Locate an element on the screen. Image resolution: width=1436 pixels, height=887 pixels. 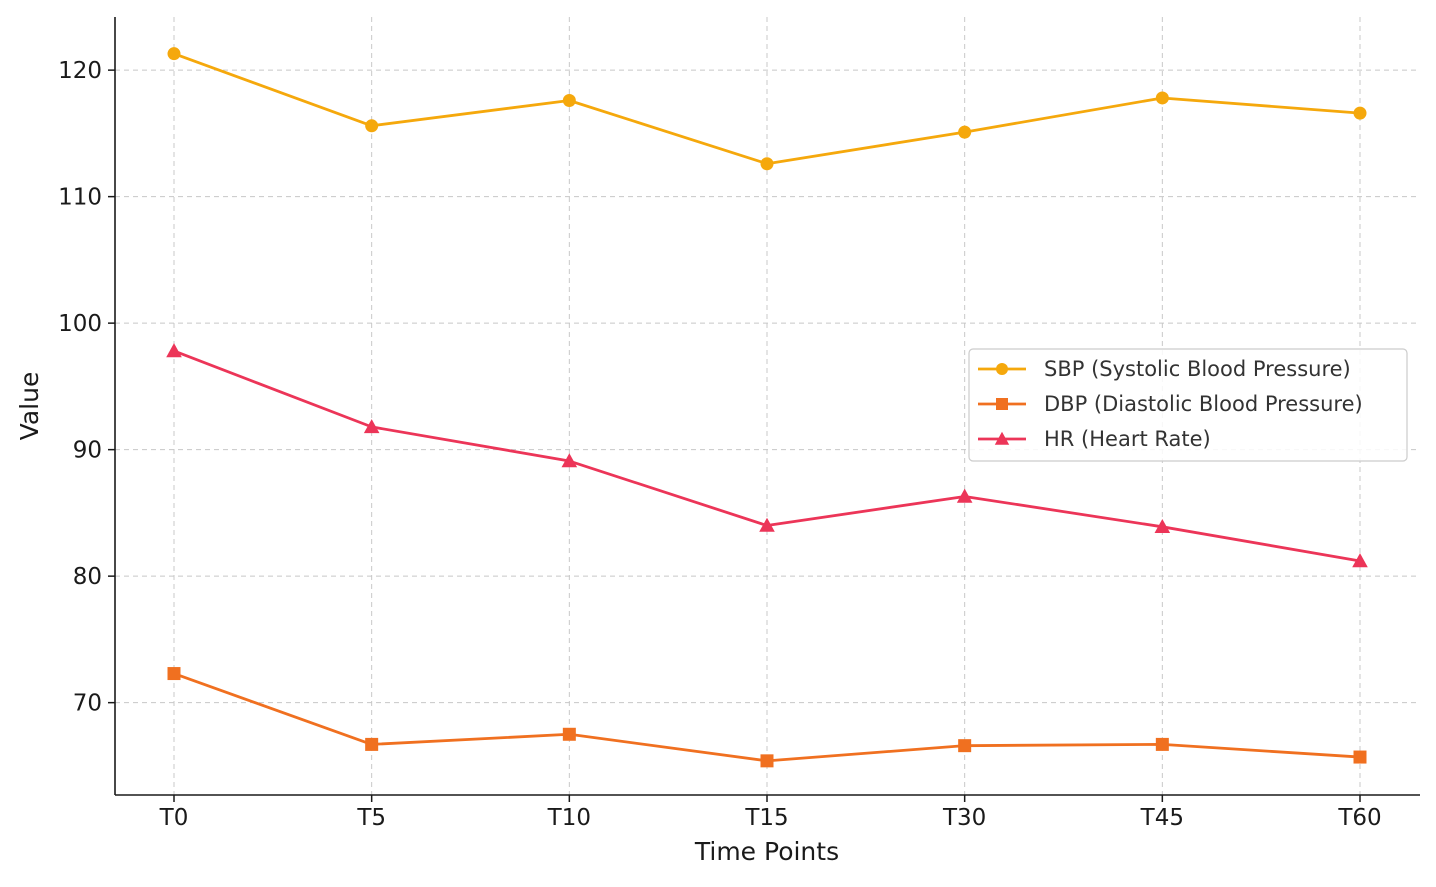
x-tick-label: T30 is located at coordinates (964, 818).